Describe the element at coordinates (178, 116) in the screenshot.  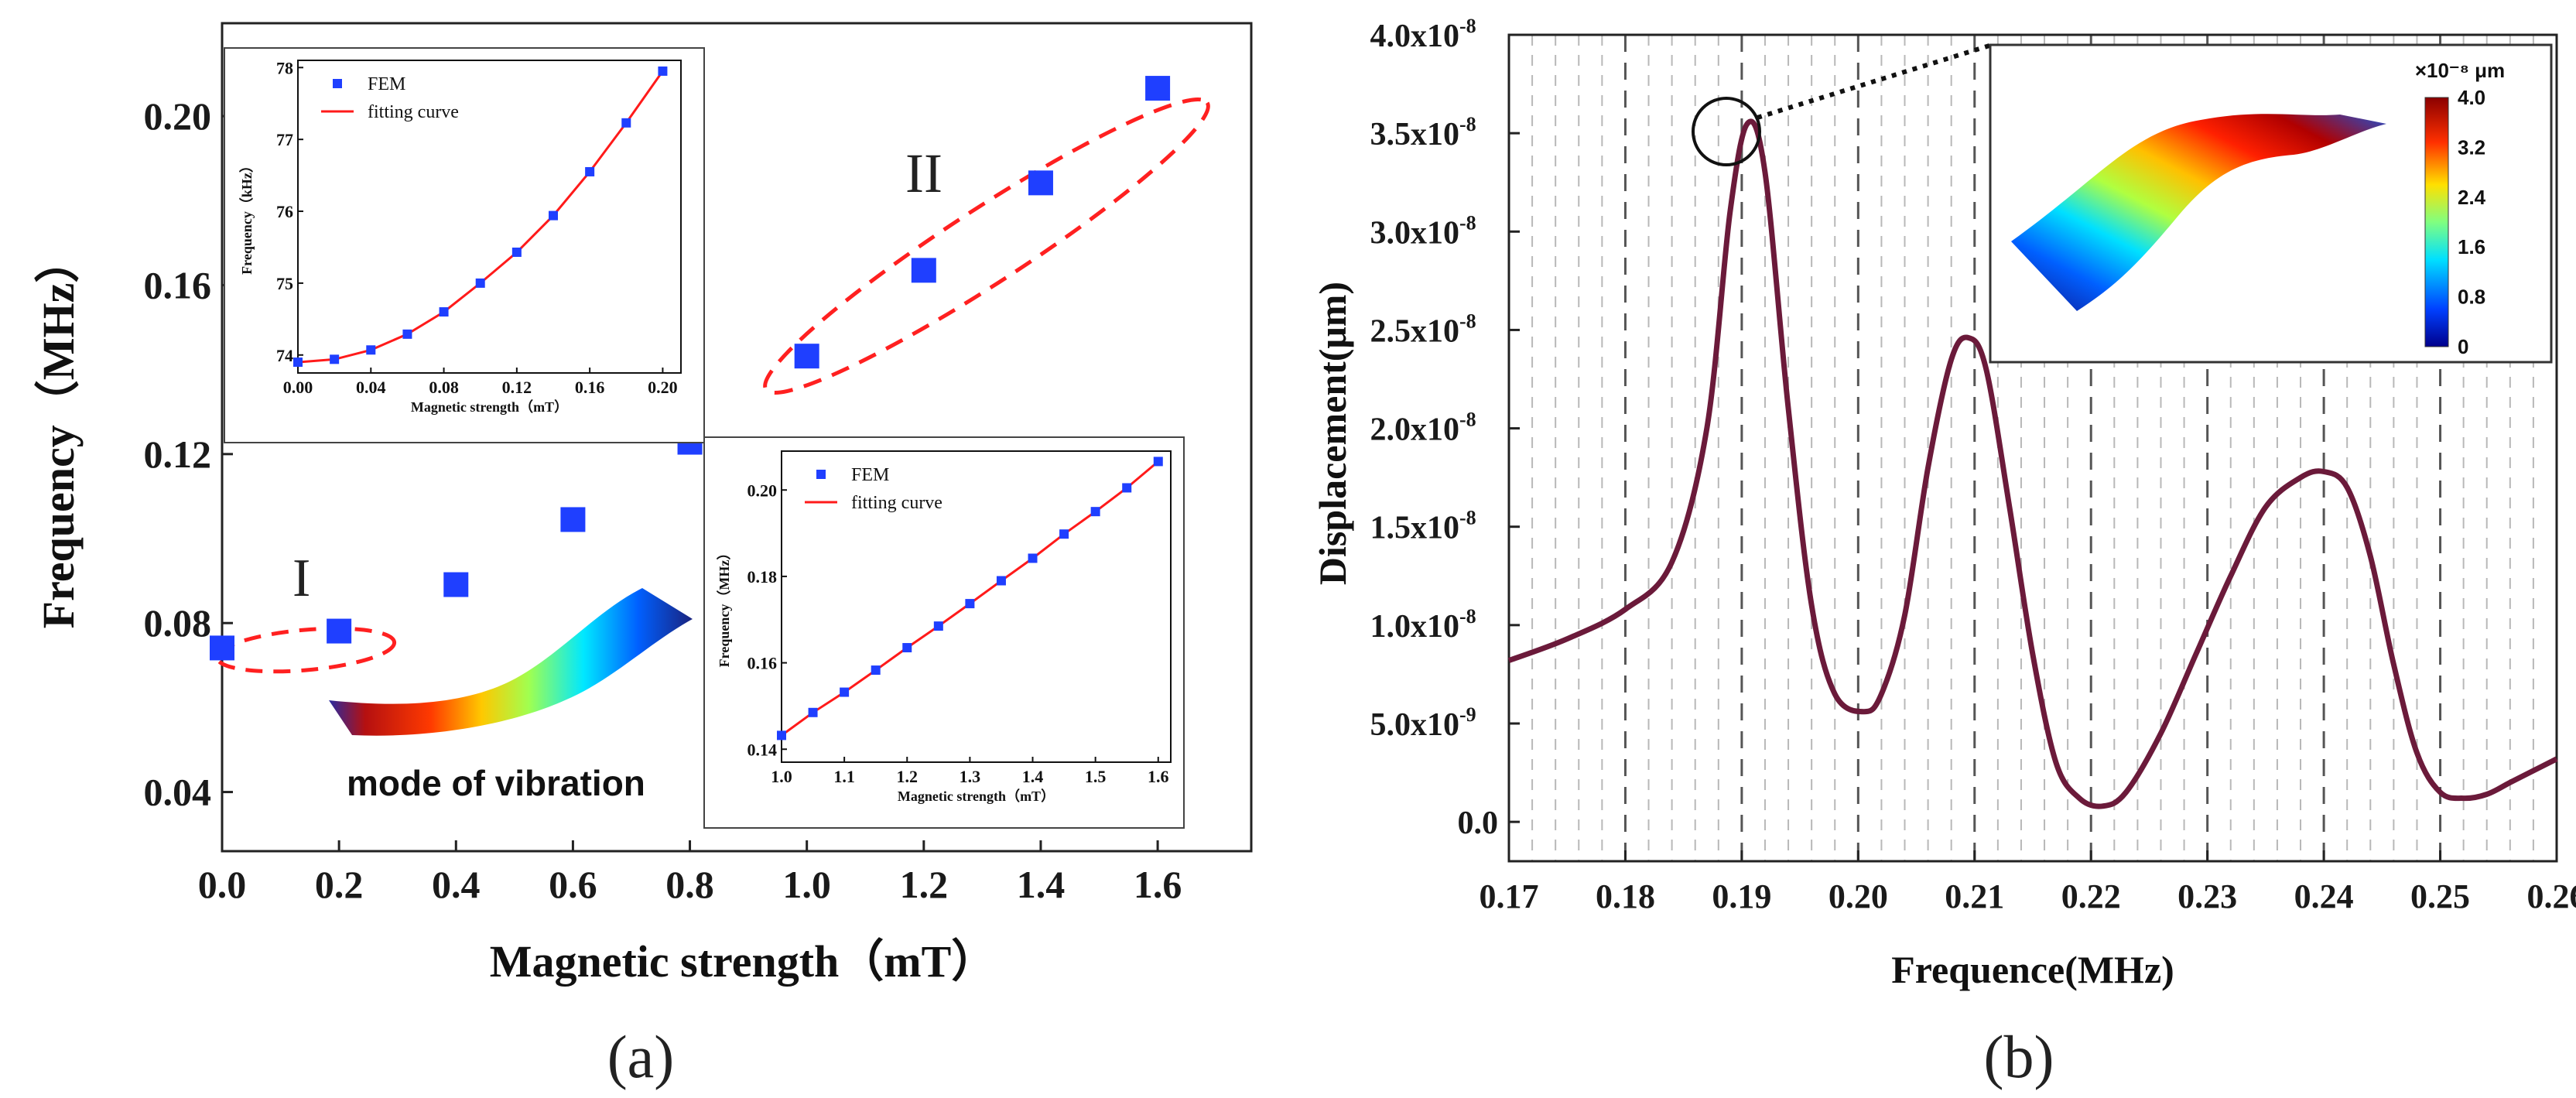
I see `y-tick-label: 0.20` at that location.